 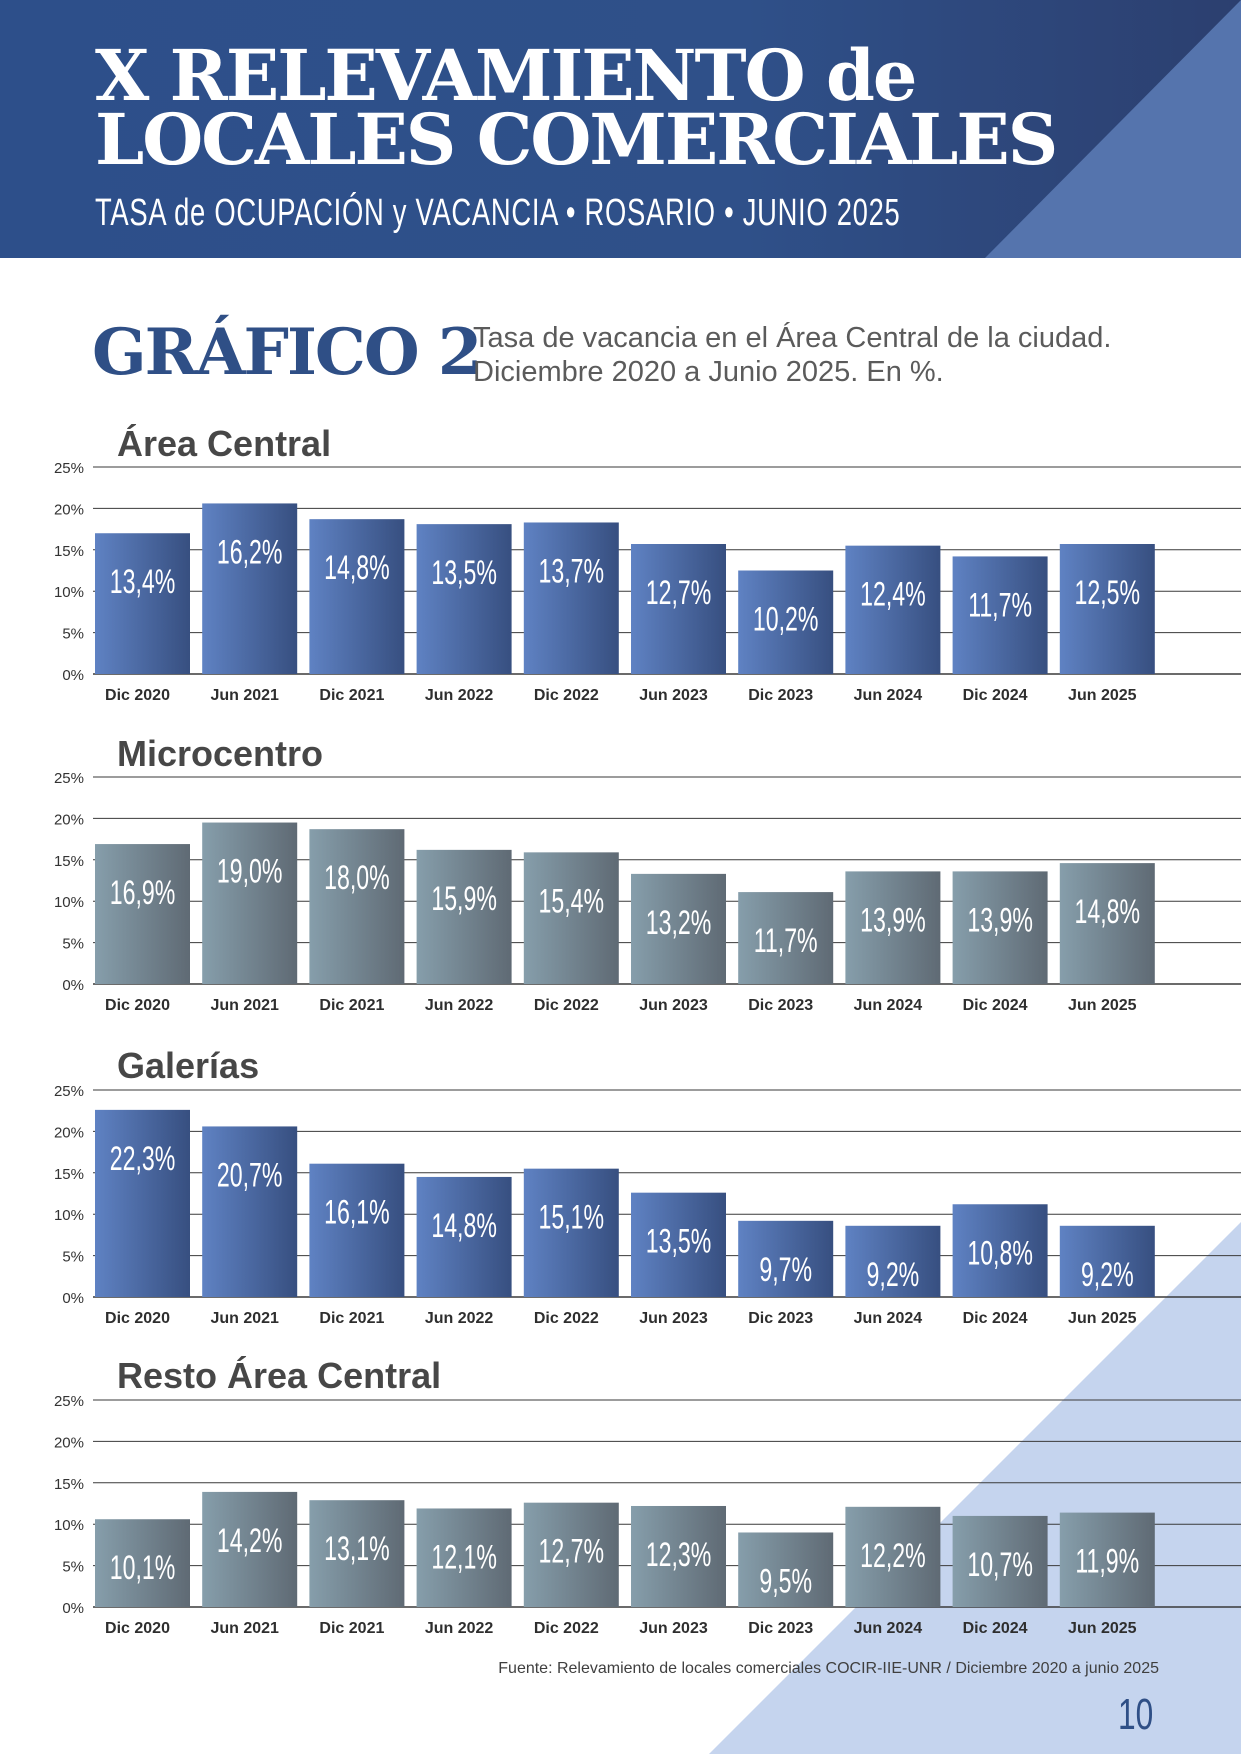 I want to click on x-tick-label: Dic 2024, so click(x=995, y=1628).